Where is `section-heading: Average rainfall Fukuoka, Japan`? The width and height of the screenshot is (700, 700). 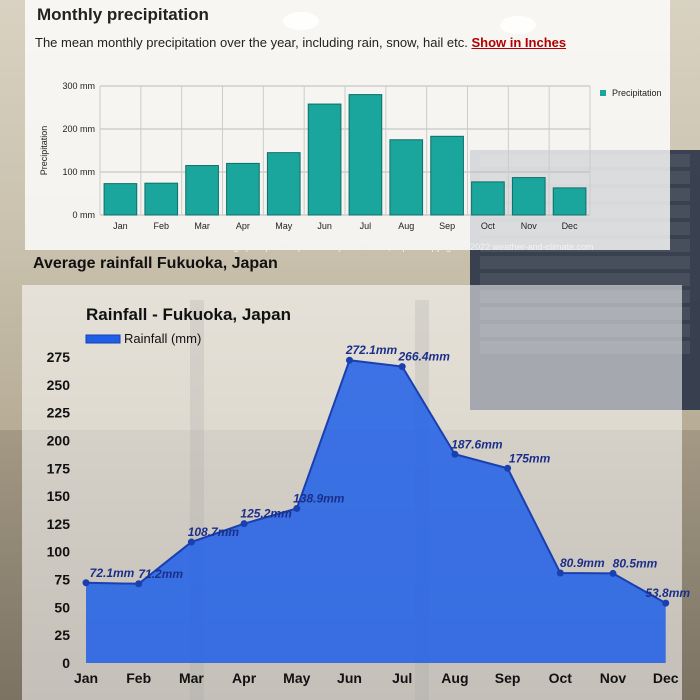
section-heading: Average rainfall Fukuoka, Japan is located at coordinates (155, 263).